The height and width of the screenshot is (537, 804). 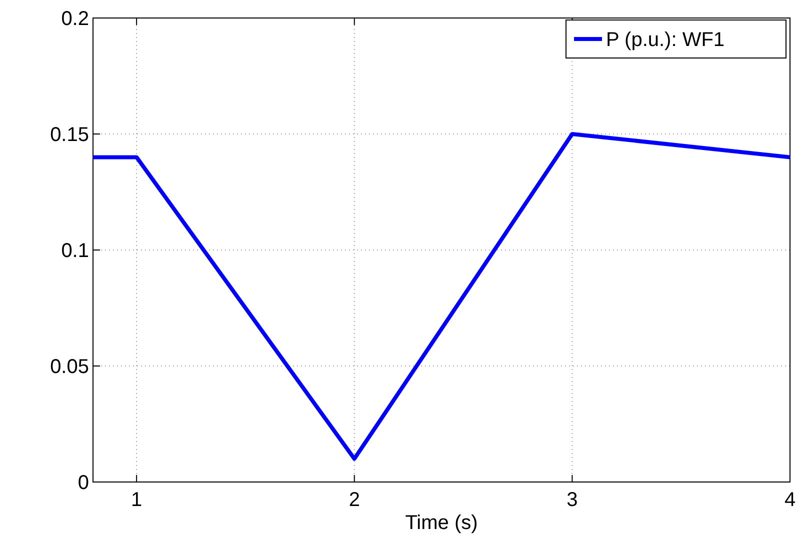 What do you see at coordinates (69, 367) in the screenshot?
I see `y-tick-label: 0.05` at bounding box center [69, 367].